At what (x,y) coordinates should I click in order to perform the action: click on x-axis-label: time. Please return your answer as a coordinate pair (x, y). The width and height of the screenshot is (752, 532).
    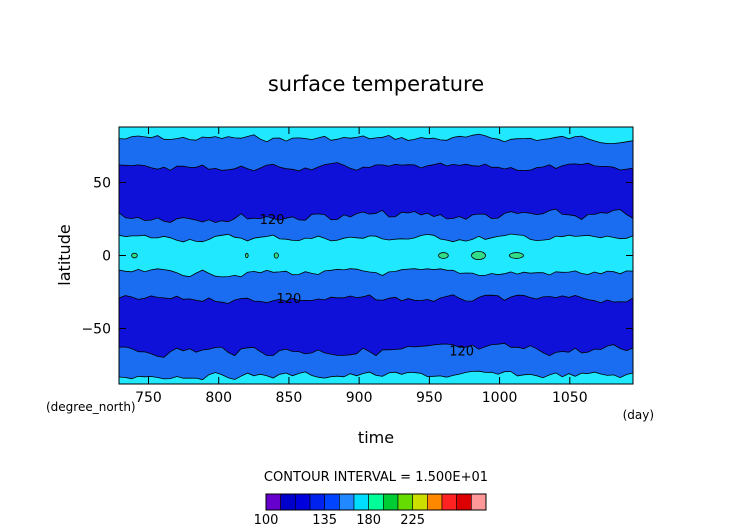
    Looking at the image, I should click on (376, 437).